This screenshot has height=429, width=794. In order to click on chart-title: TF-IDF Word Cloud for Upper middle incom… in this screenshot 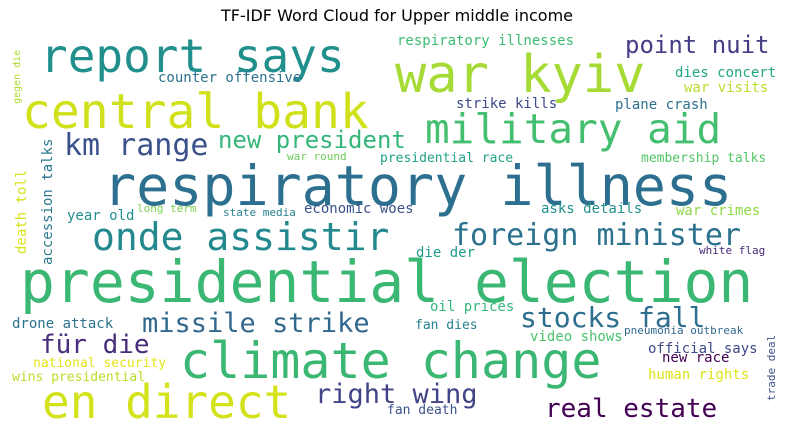, I will do `click(396, 15)`.